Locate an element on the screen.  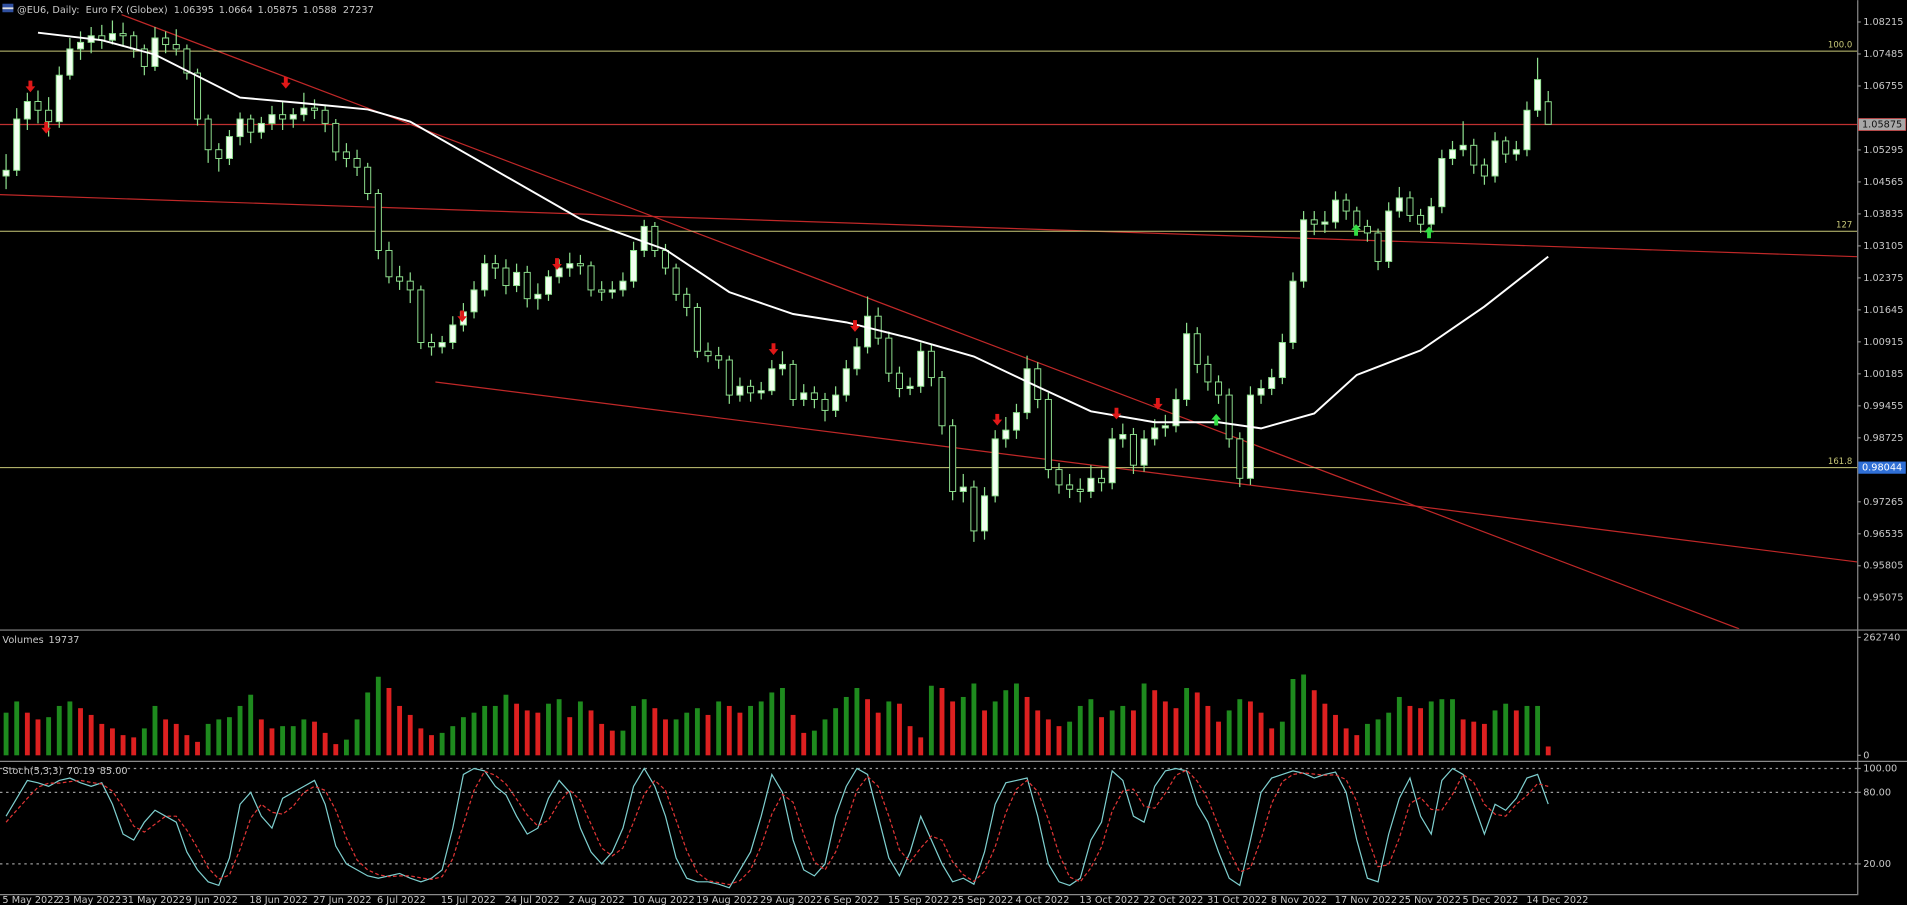
x-tick-label: 31 May 2022 is located at coordinates (153, 900).